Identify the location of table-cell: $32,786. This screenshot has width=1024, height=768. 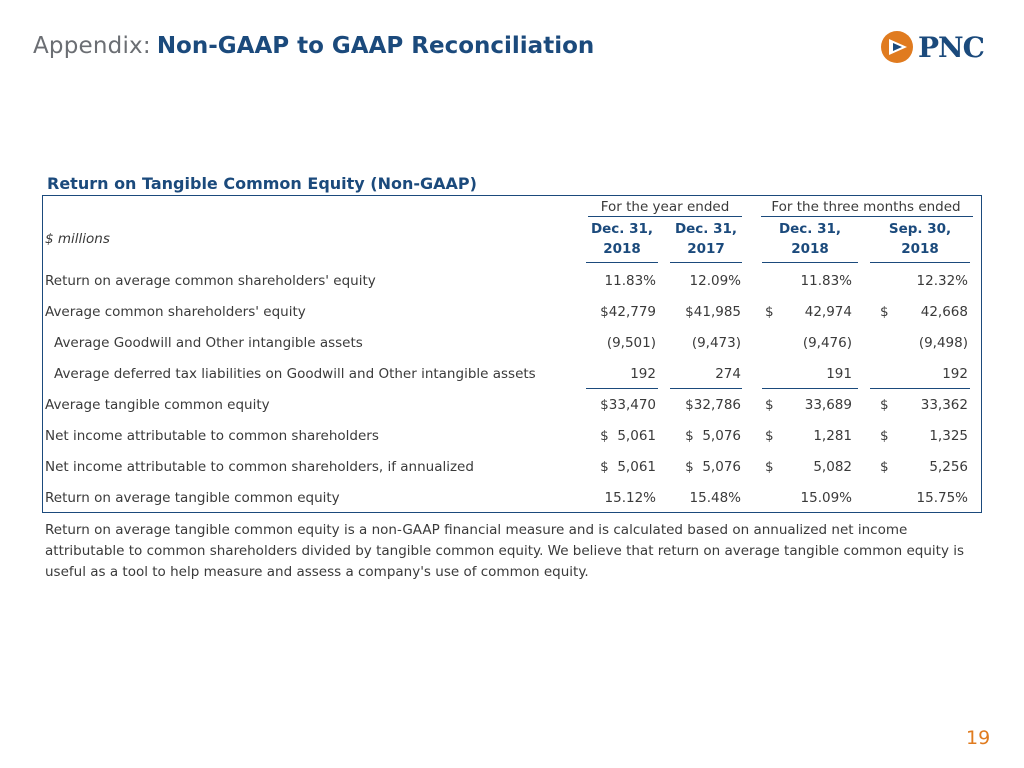
(713, 405).